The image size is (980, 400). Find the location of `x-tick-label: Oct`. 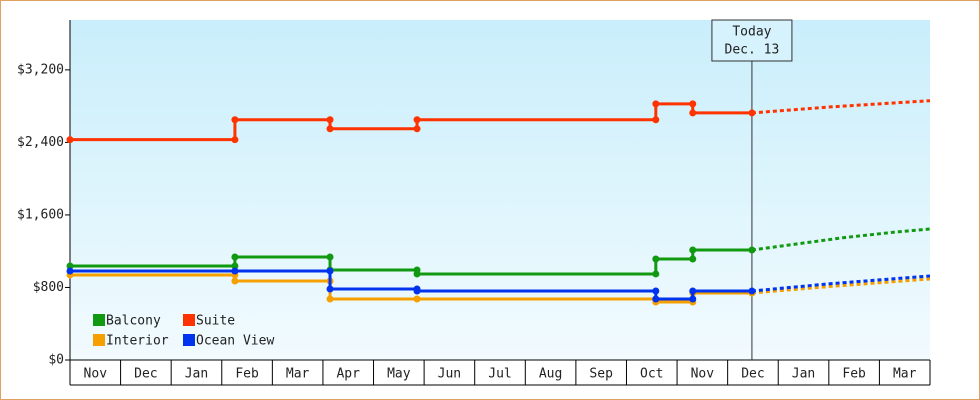

x-tick-label: Oct is located at coordinates (651, 374).